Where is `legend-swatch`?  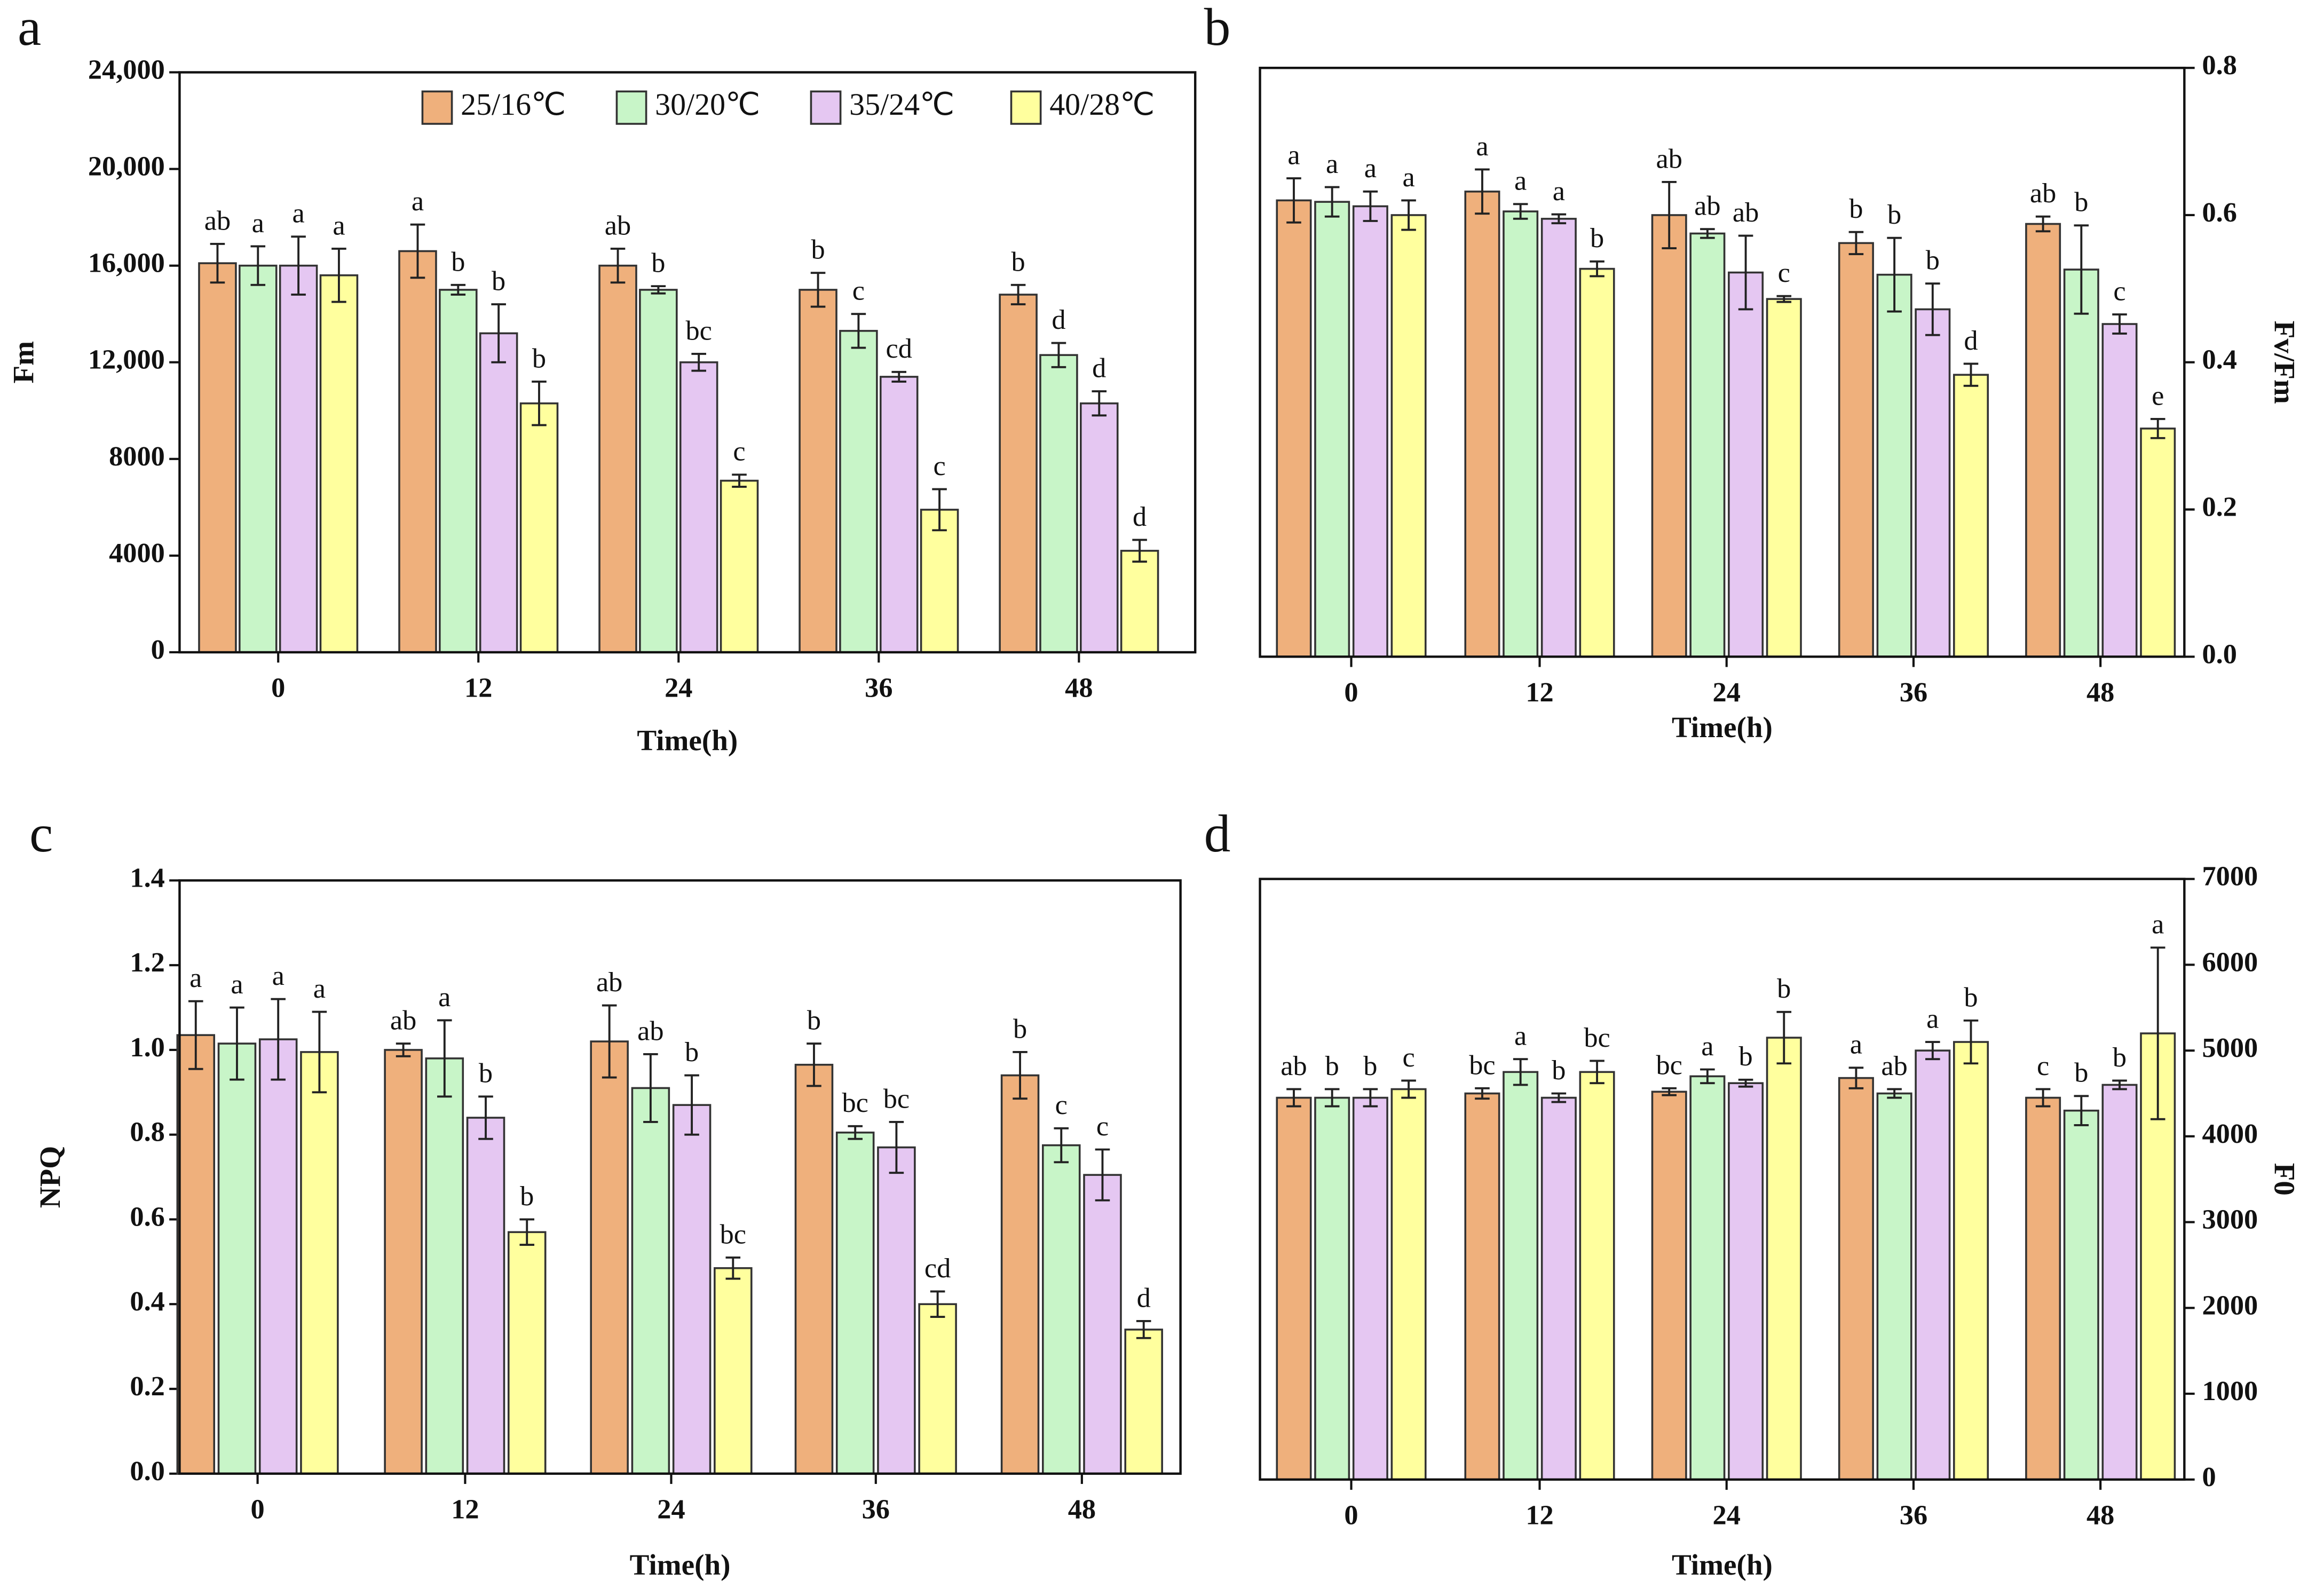 legend-swatch is located at coordinates (631, 107).